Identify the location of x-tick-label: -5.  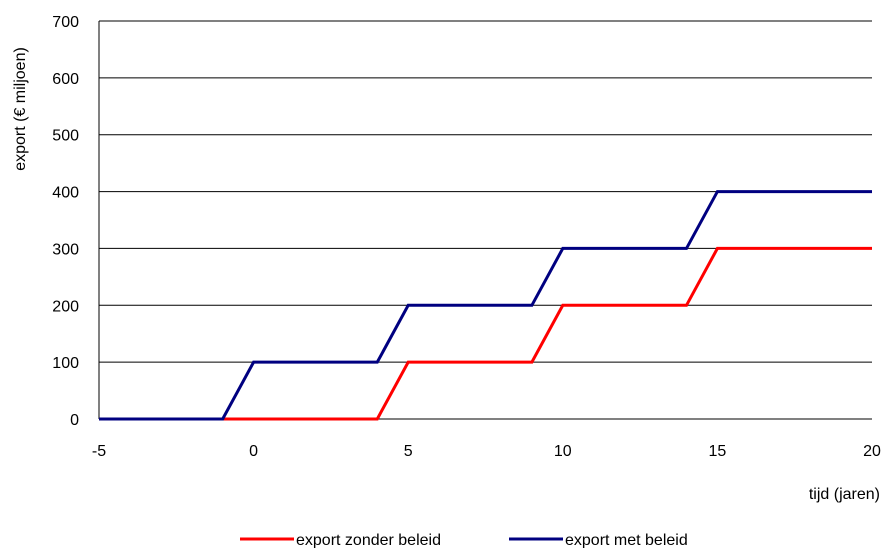
(99, 451).